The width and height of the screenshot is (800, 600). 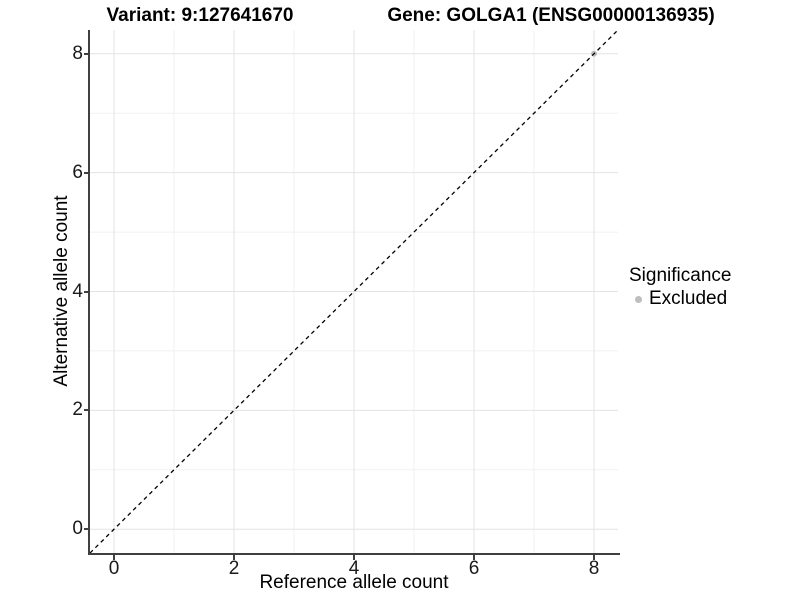 What do you see at coordinates (77, 53) in the screenshot?
I see `y-tick-label: 8` at bounding box center [77, 53].